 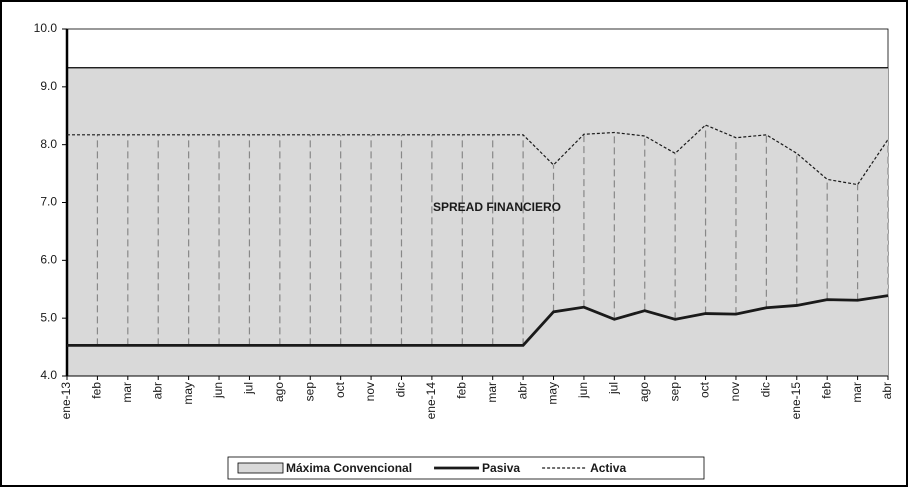 I want to click on y-tick-label: 5.0, so click(x=48, y=317).